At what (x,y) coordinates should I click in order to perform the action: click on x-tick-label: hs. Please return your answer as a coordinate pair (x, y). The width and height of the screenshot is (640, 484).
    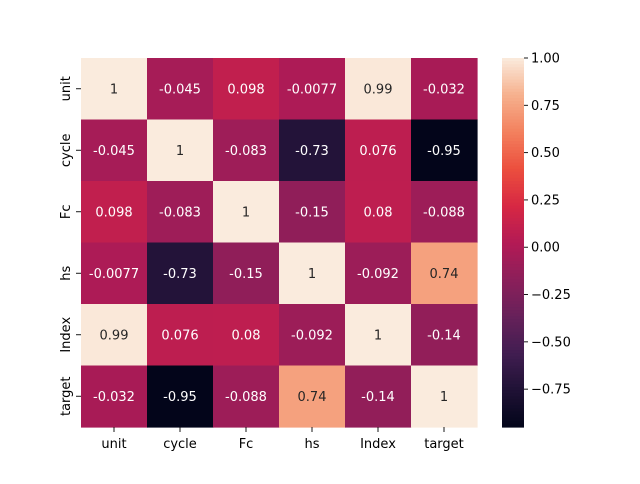
    Looking at the image, I should click on (311, 444).